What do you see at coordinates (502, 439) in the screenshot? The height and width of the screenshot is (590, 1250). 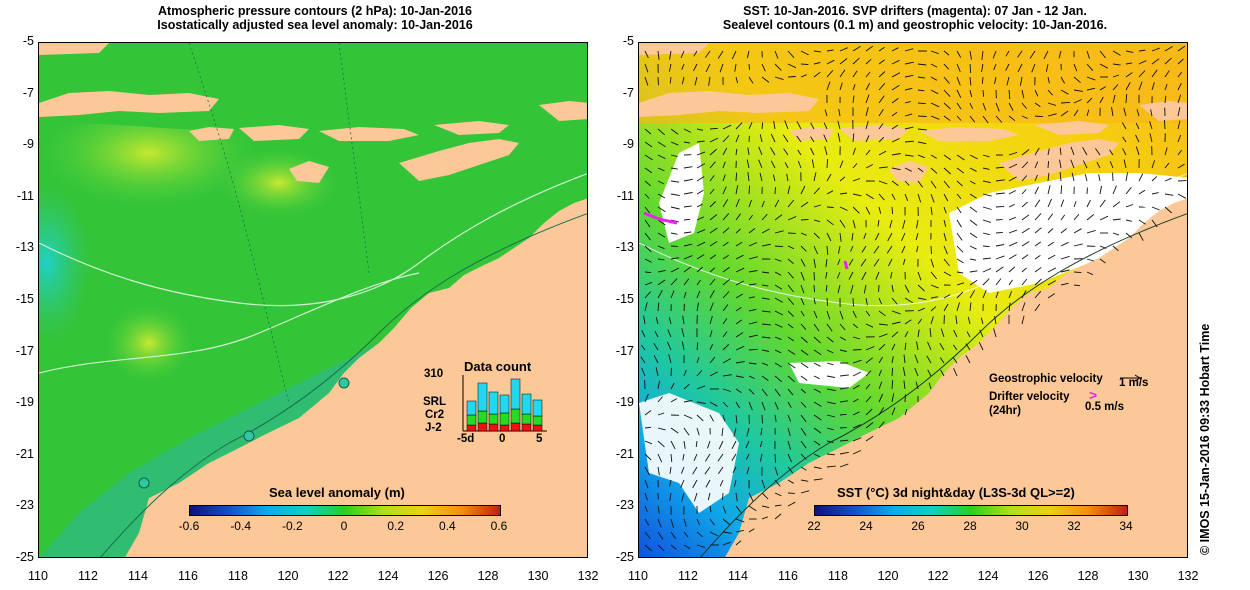 I see `data-count-x-mid: 0` at bounding box center [502, 439].